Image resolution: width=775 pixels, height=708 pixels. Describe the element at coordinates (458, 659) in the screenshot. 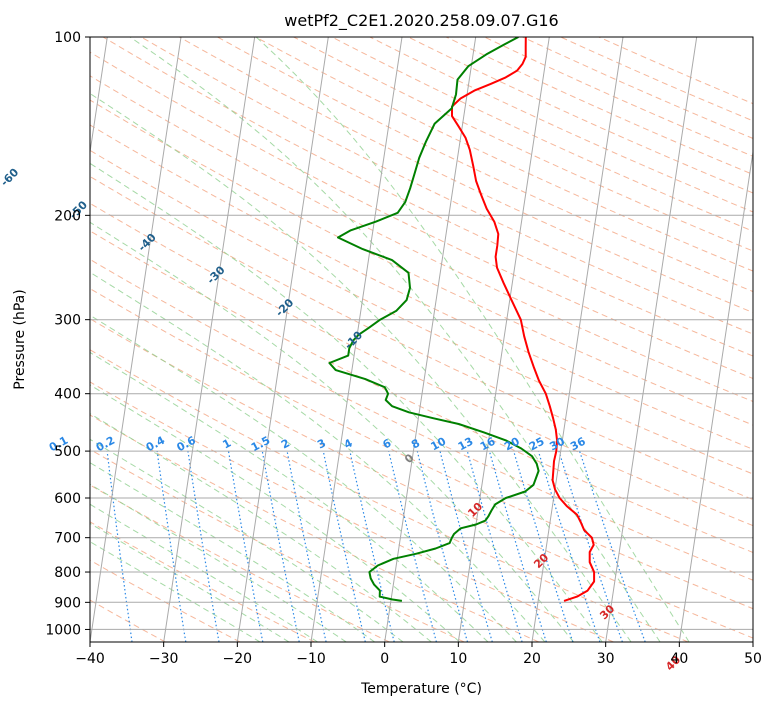

I see `x-tick-label: 10` at that location.